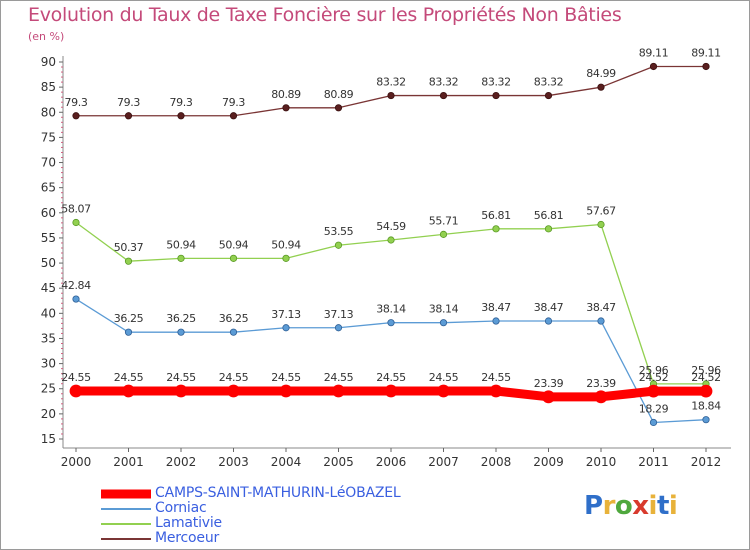 The image size is (750, 550). Describe the element at coordinates (338, 462) in the screenshot. I see `x-tick-label: 2005` at that location.